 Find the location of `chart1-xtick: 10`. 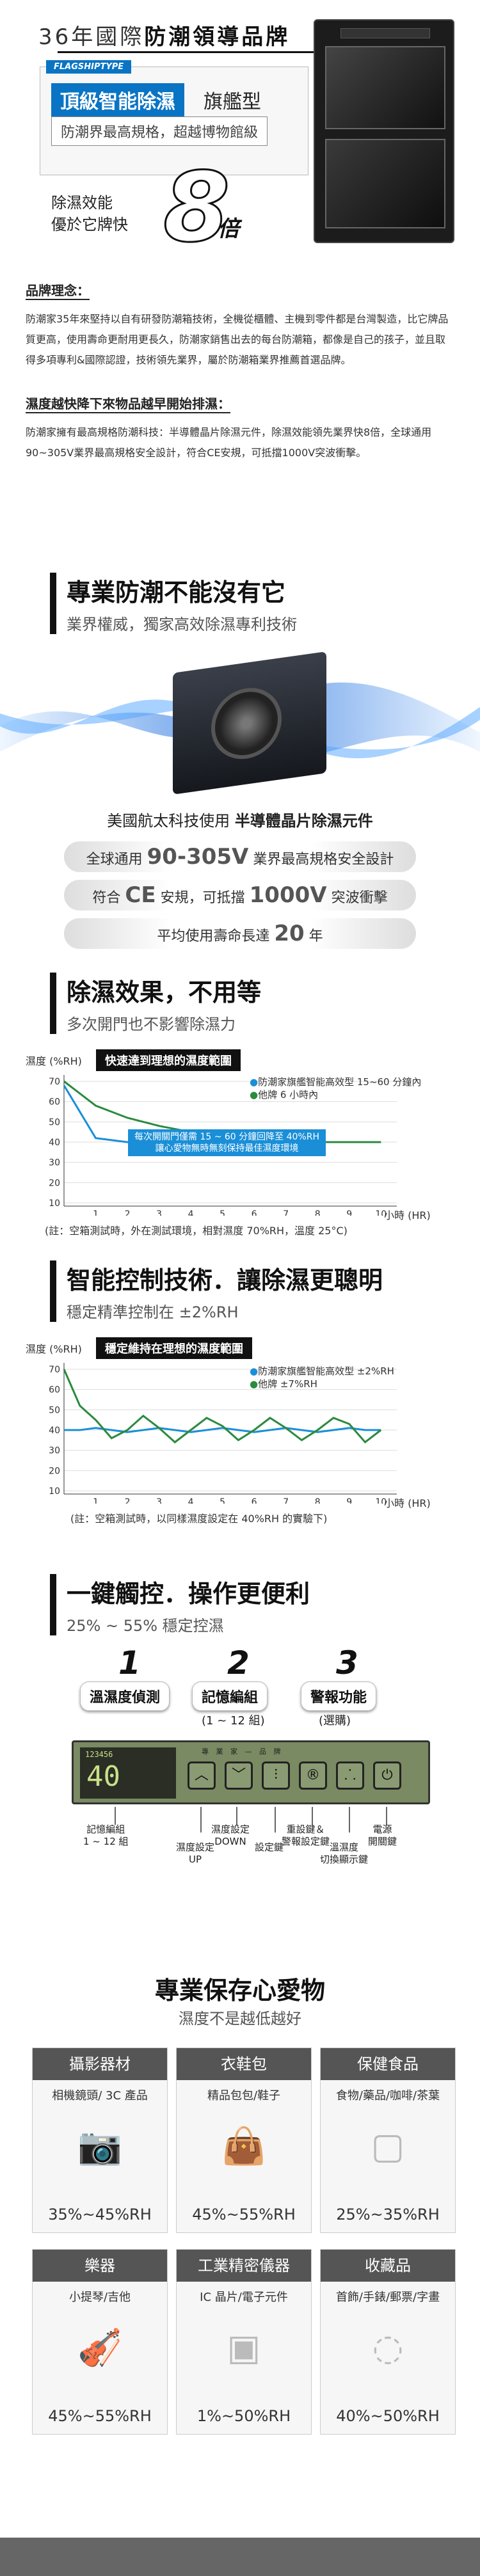

chart1-xtick: 10 is located at coordinates (381, 1213).